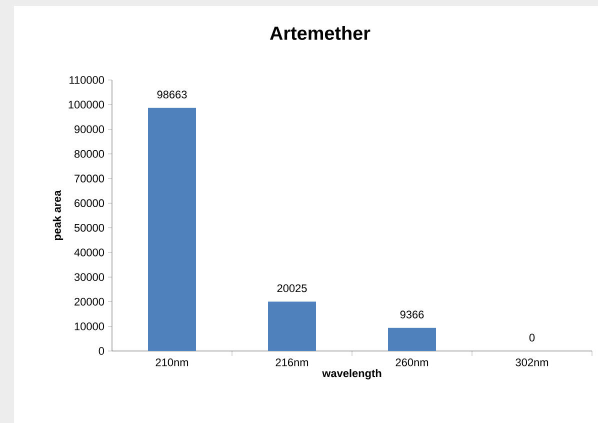 This screenshot has width=598, height=423. Describe the element at coordinates (89, 228) in the screenshot. I see `y-tick-label: 50000` at that location.